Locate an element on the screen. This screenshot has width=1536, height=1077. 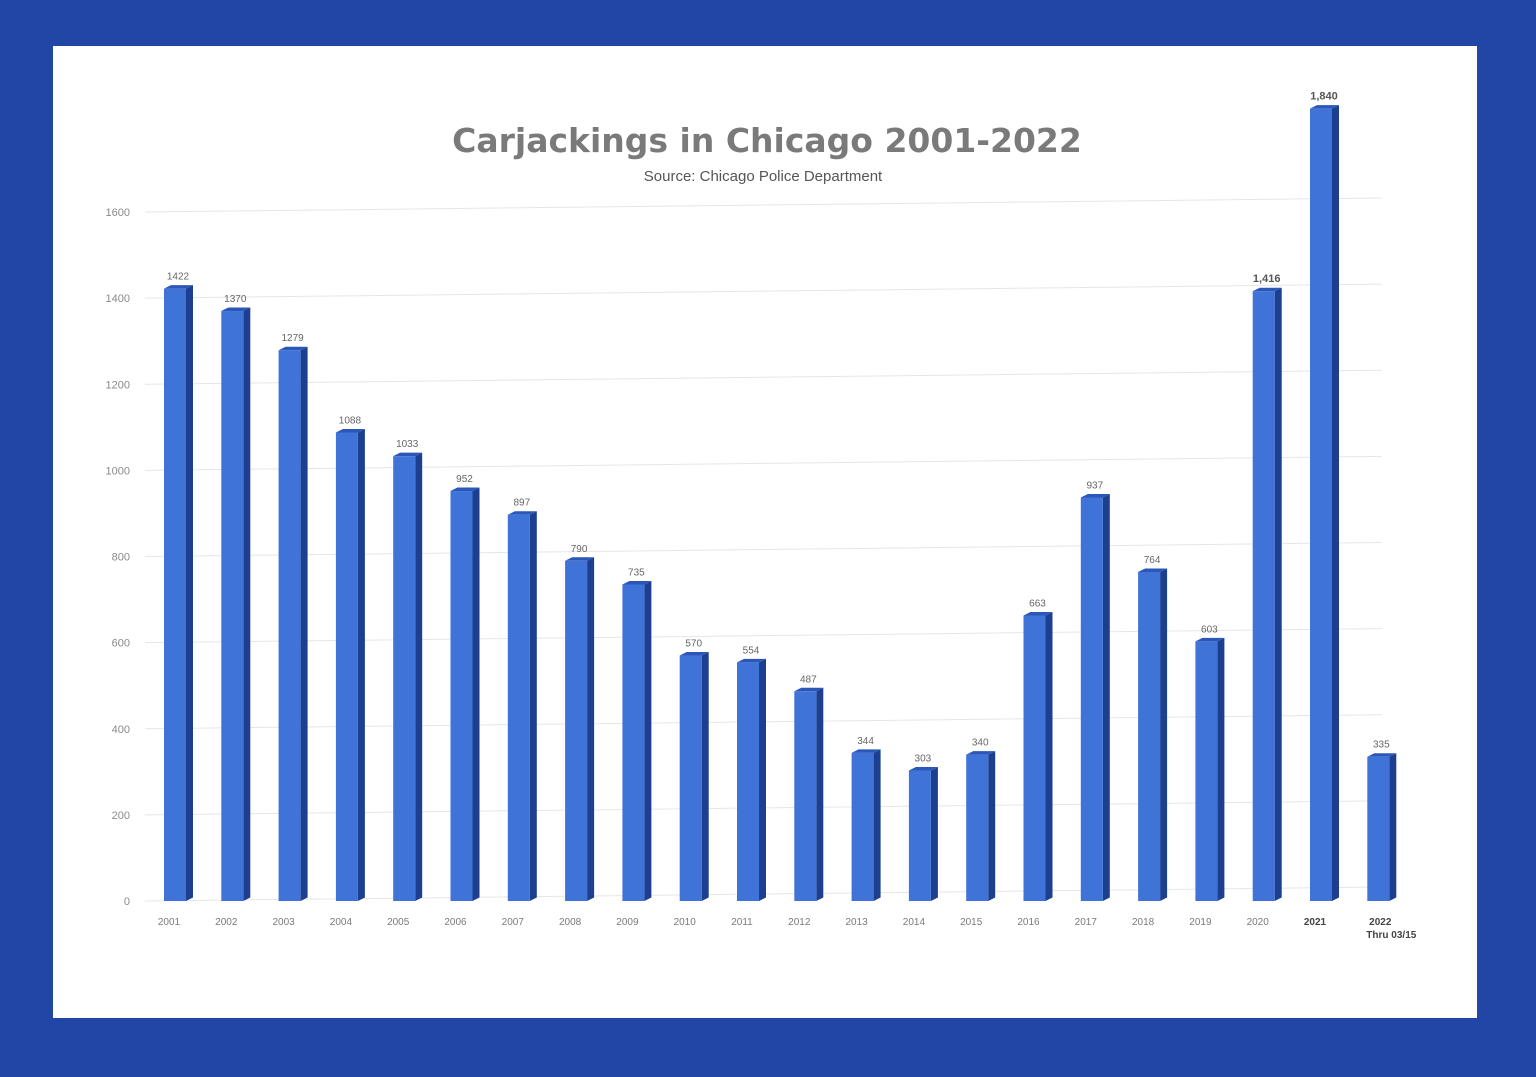
bar-2021 is located at coordinates (1324, 503).